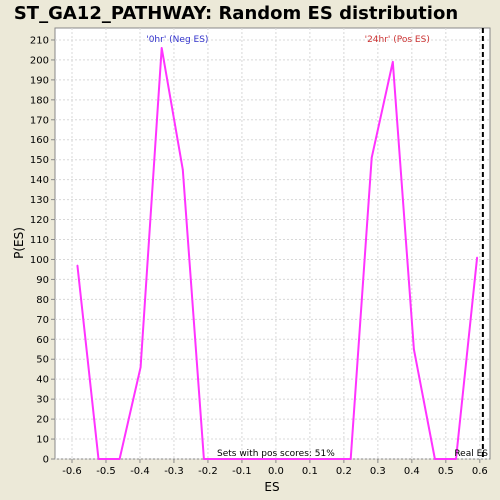 This screenshot has width=500, height=500. Describe the element at coordinates (42, 320) in the screenshot. I see `y-tick-label: 70` at that location.